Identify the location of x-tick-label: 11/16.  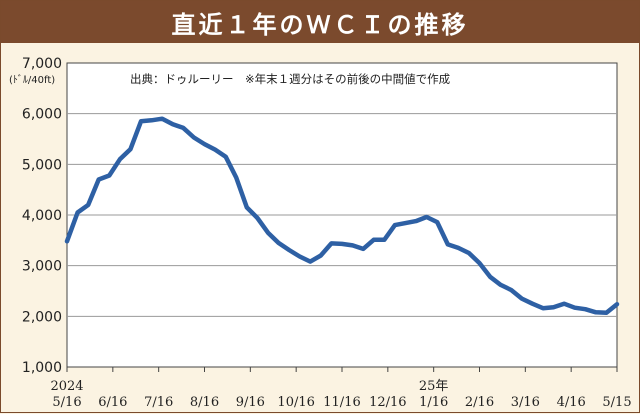
(341, 402).